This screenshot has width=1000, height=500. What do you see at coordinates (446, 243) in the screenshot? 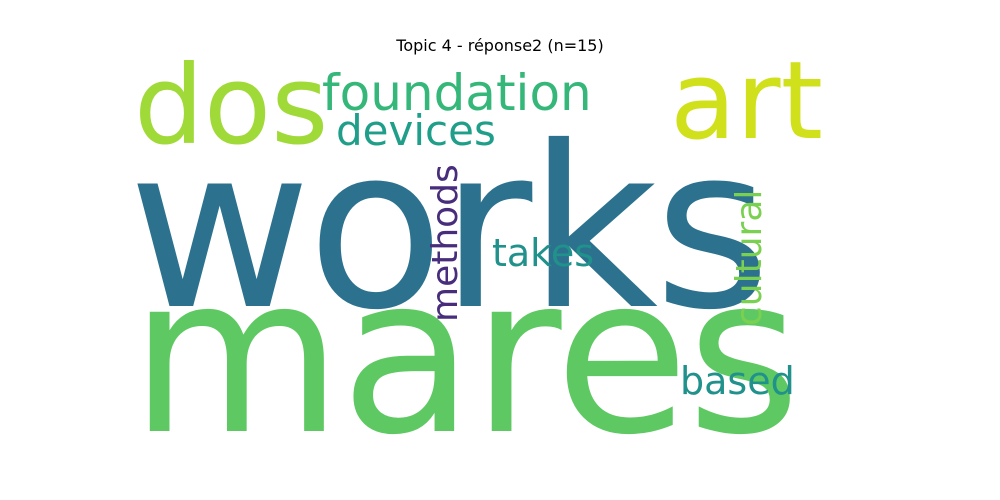
I see `word-methods: methods` at bounding box center [446, 243].